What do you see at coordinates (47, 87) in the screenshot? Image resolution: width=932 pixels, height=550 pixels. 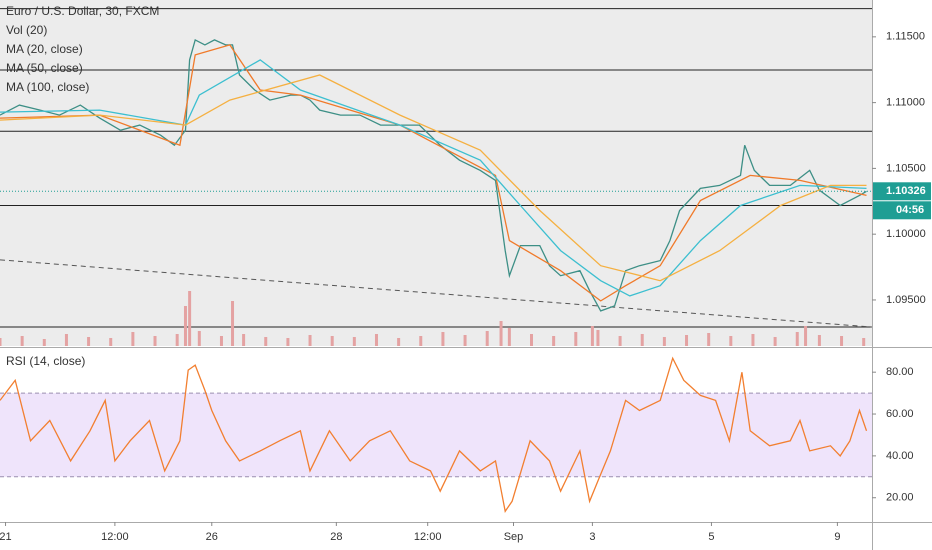 I see `legend-entry: MA (100, close)` at bounding box center [47, 87].